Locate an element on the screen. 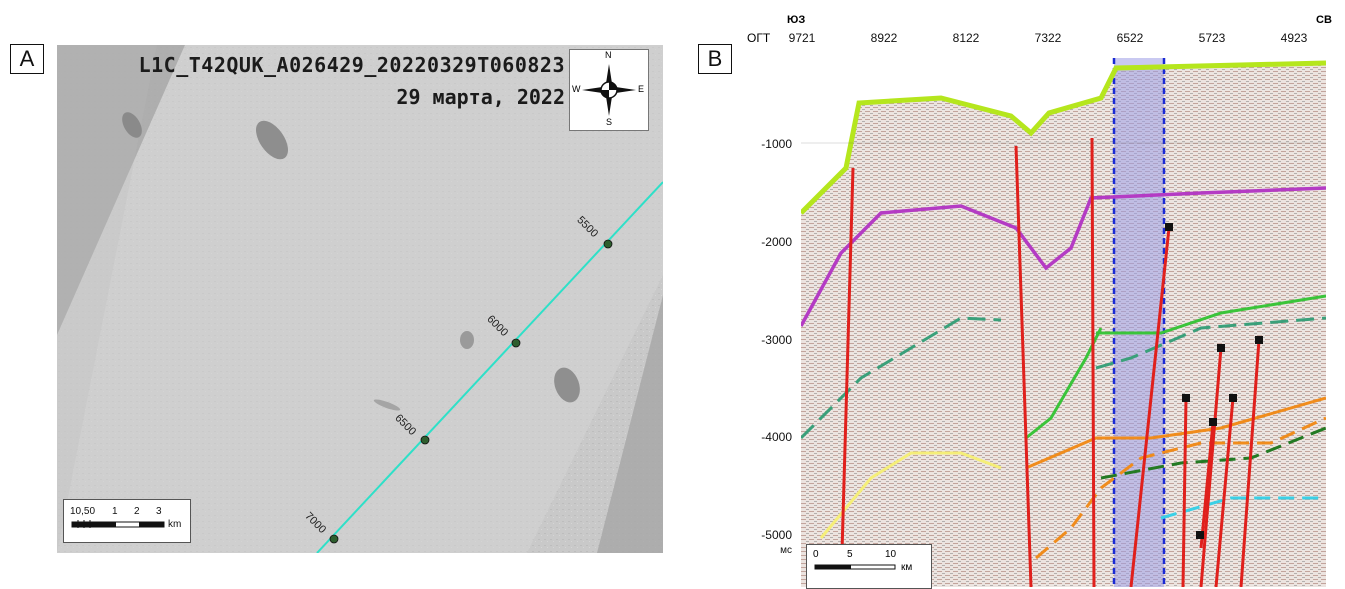 The image size is (1345, 589). depth-tick: -4000 is located at coordinates (776, 437).